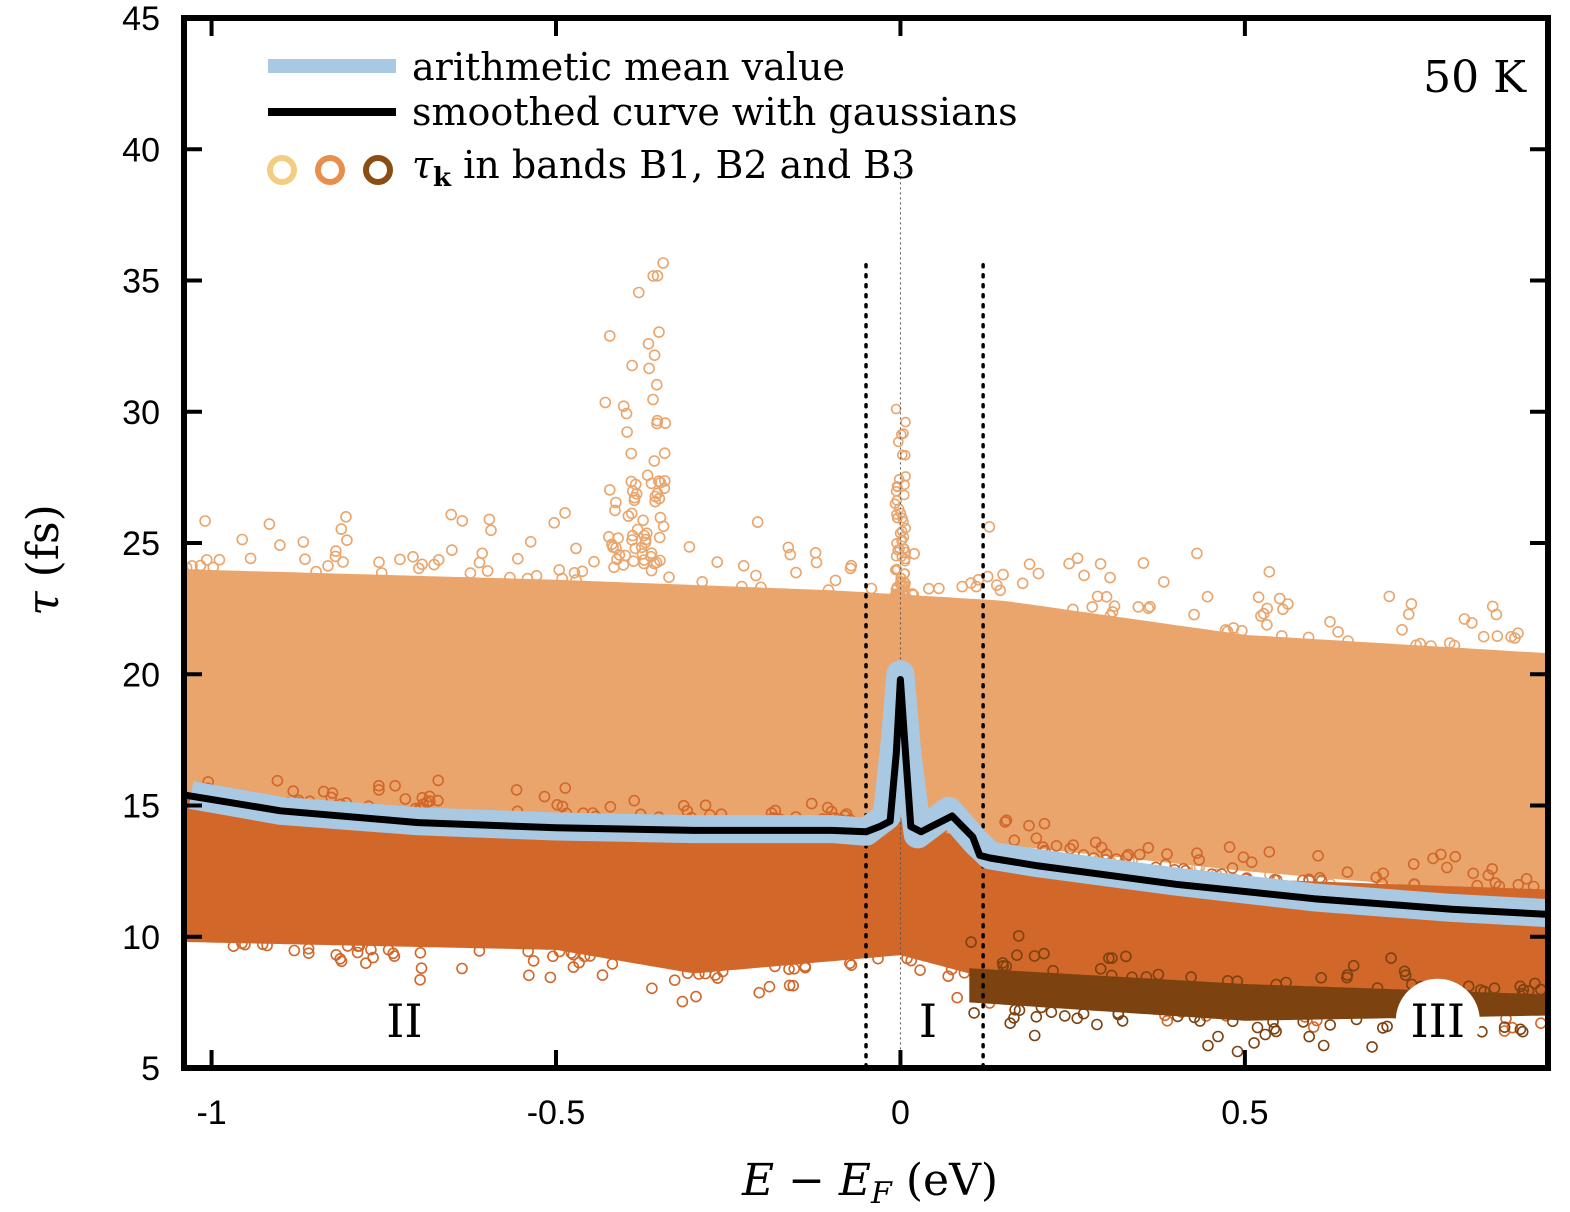  What do you see at coordinates (404, 1021) in the screenshot?
I see `region-label-ii: II` at bounding box center [404, 1021].